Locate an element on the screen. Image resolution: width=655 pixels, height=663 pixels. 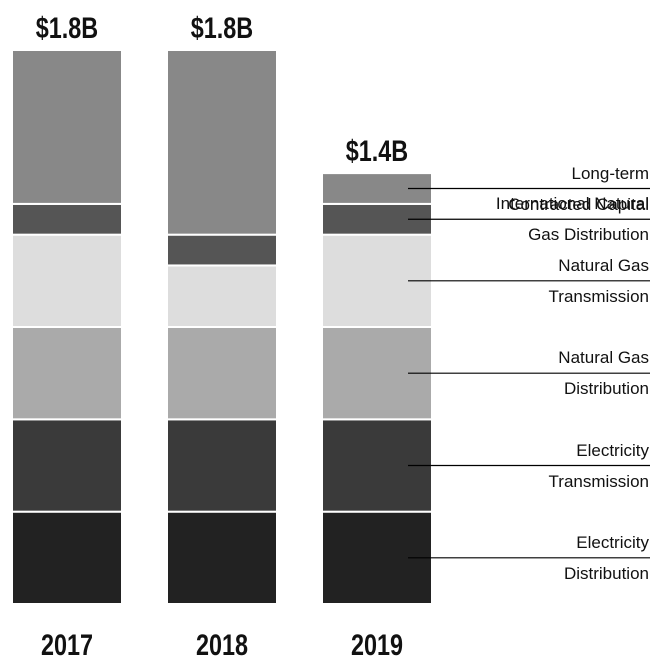
legend-label: Electricity Transmission is located at coordinates (598, 465).